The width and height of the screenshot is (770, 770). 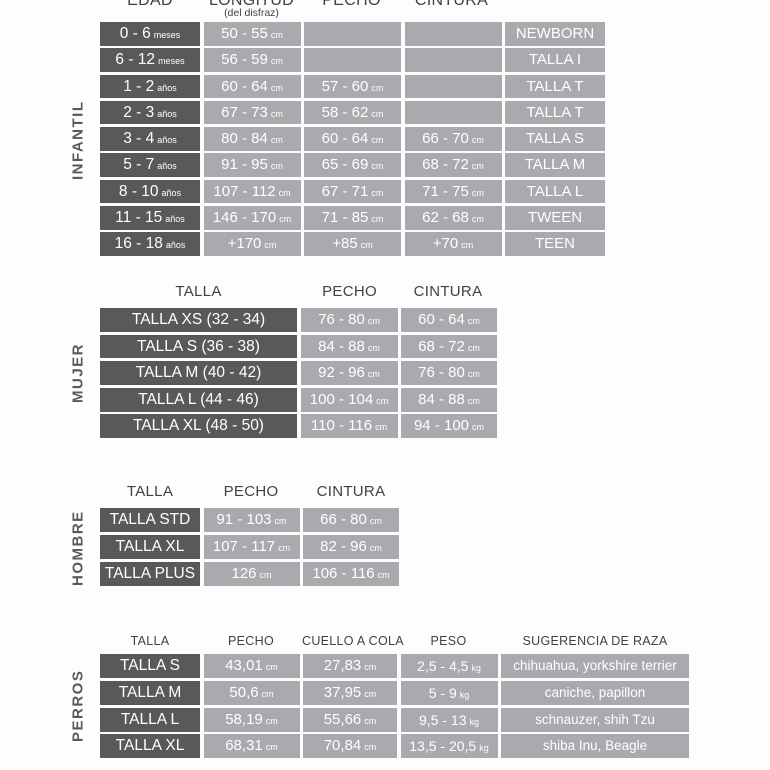 I want to click on table-row: 0 - 6 meses 50 - 55 cm NEWBORN, so click(x=352, y=34).